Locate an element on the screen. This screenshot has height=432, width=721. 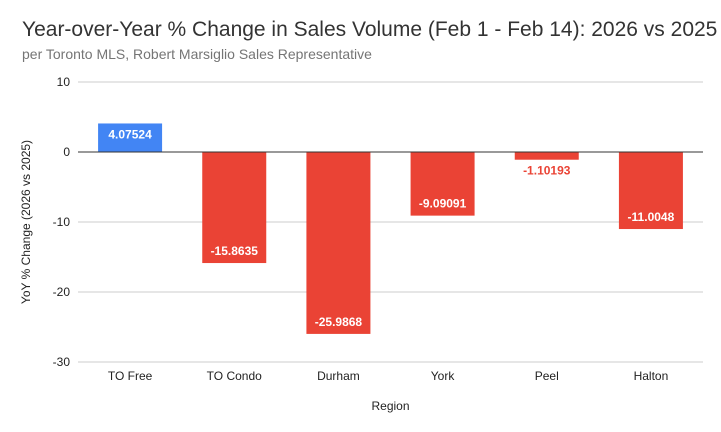
data-label: 4.07524 is located at coordinates (130, 134).